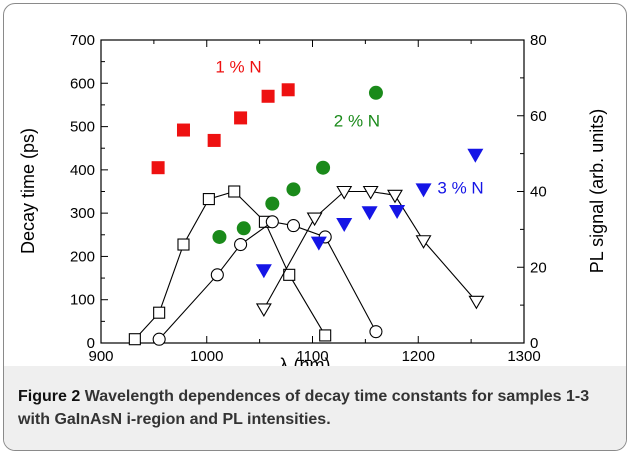  Describe the element at coordinates (49, 396) in the screenshot. I see `caption-label: Figure 2` at that location.